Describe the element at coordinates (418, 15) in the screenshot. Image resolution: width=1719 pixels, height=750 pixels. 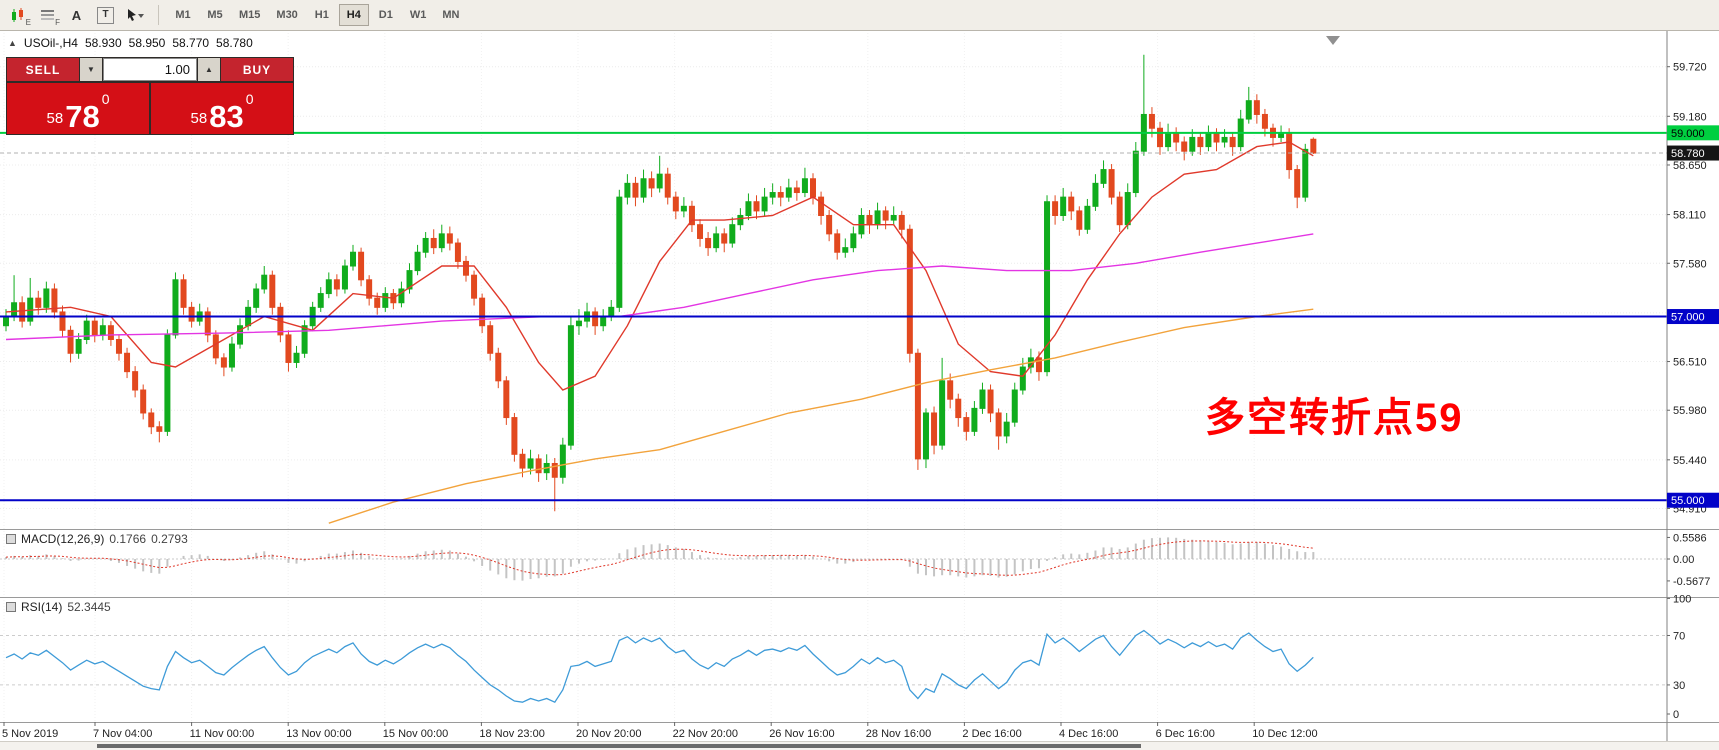
I see `tf-w1-button: W1` at that location.